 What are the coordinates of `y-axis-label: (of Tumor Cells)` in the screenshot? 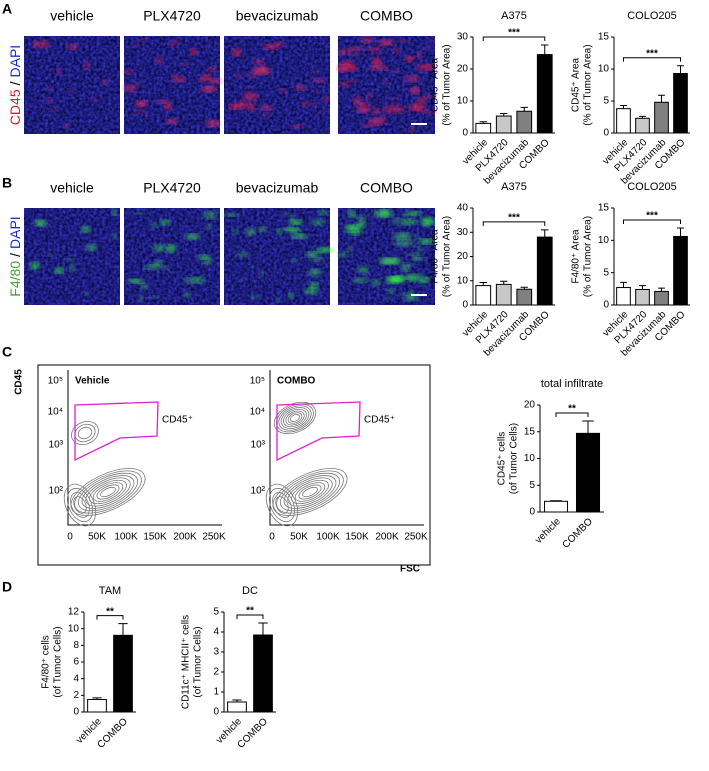 It's located at (58, 661).